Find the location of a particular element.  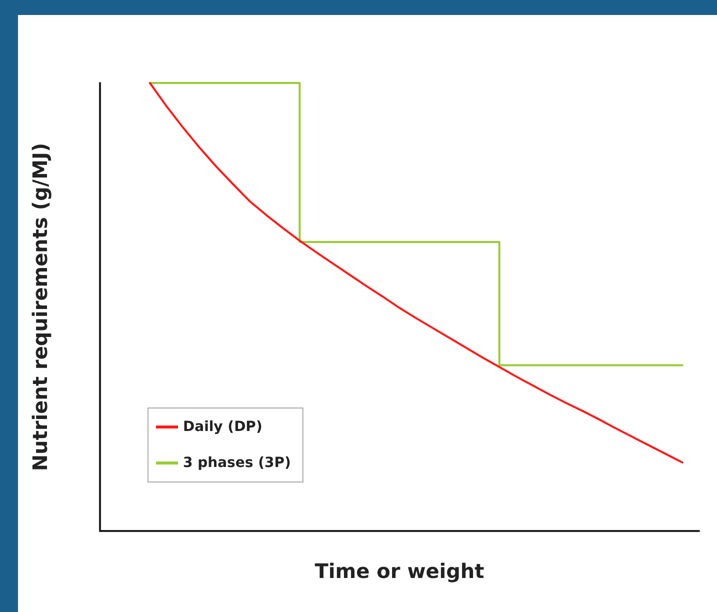

legend-label: Daily (DP) is located at coordinates (222, 427).